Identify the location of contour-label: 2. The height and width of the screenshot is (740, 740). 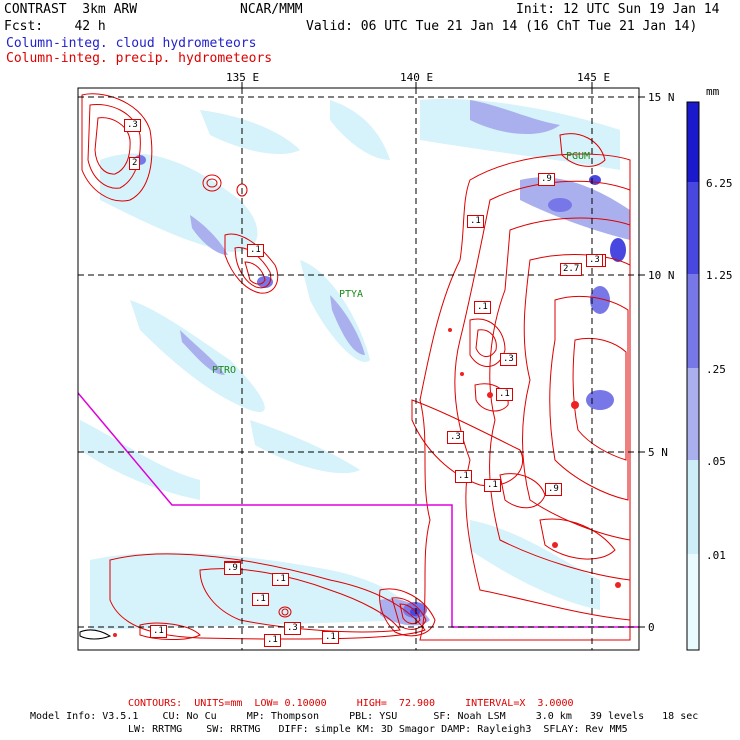
(135, 163).